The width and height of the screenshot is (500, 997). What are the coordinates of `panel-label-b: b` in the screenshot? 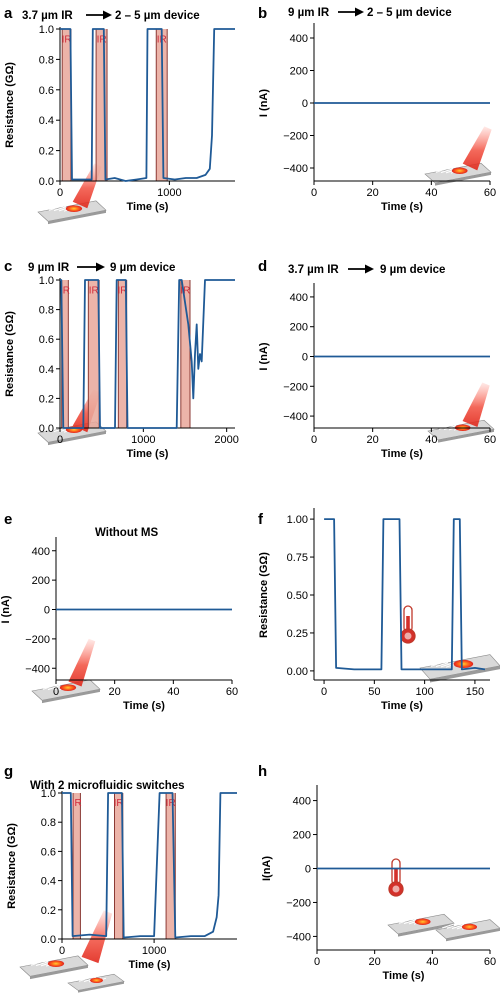 It's located at (262, 13).